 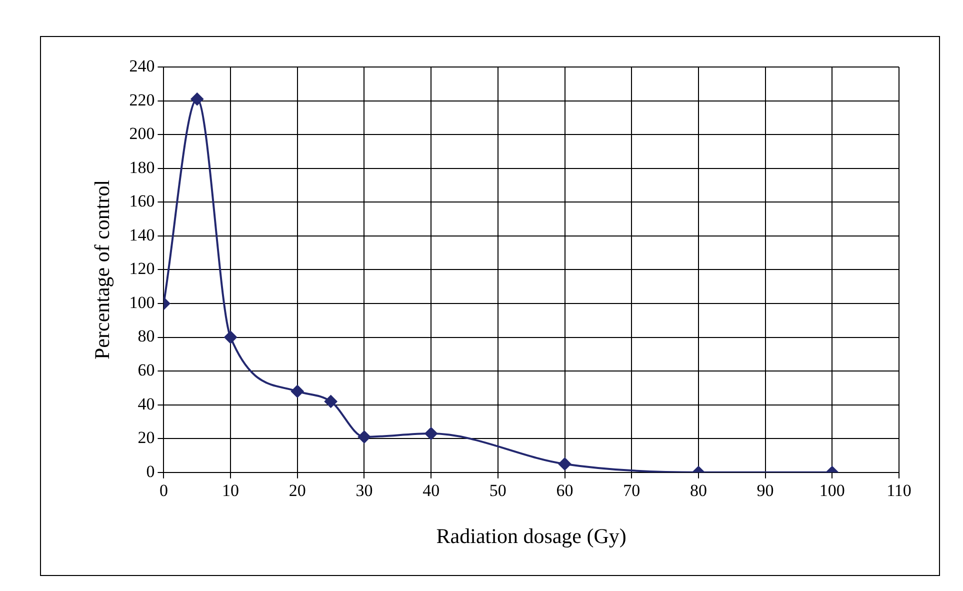 What do you see at coordinates (163, 490) in the screenshot?
I see `x-tick-label: 0` at bounding box center [163, 490].